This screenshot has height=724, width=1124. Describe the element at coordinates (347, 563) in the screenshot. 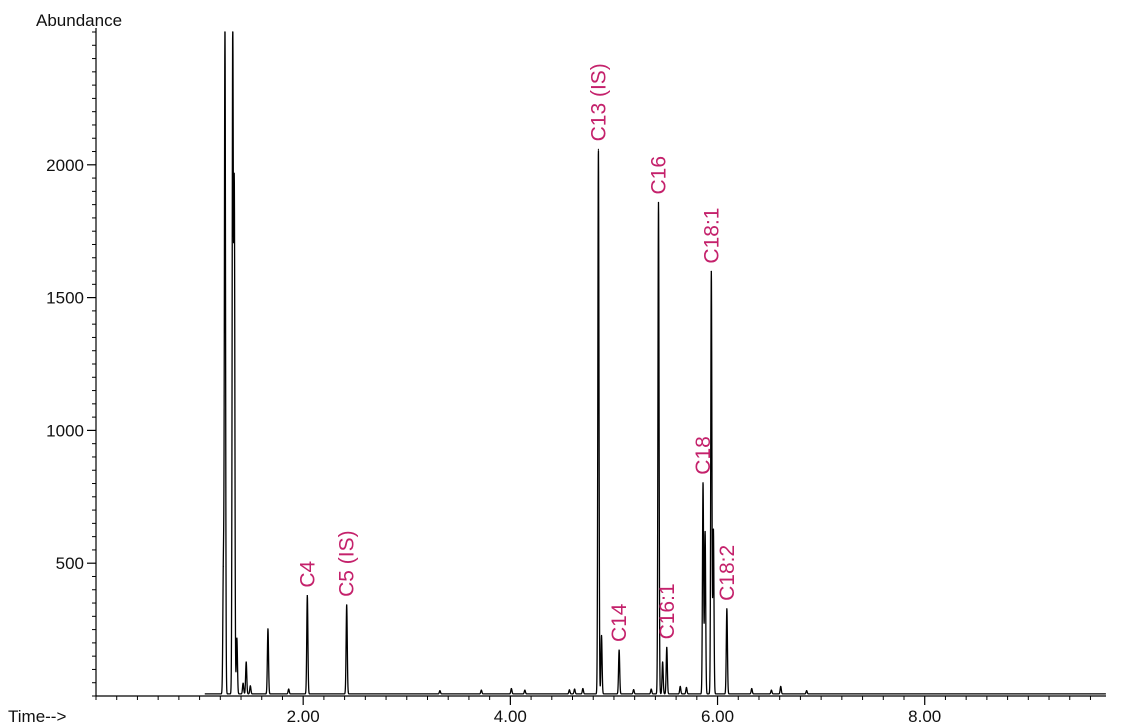

I see `peak-label-c5-is: C5 (IS)` at that location.